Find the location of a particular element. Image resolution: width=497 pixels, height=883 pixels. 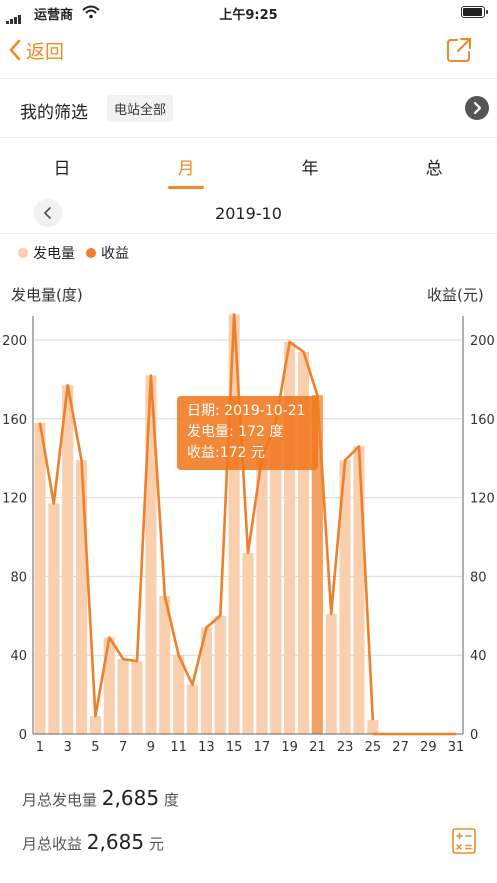

legend-item-energy: 发电量 is located at coordinates (46, 253).